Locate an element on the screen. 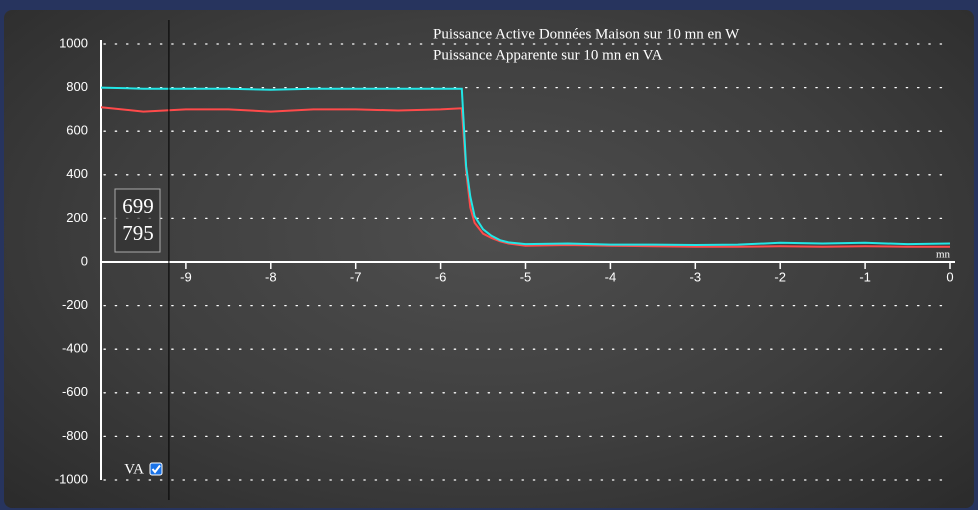  x-tick-label: -1 is located at coordinates (865, 276).